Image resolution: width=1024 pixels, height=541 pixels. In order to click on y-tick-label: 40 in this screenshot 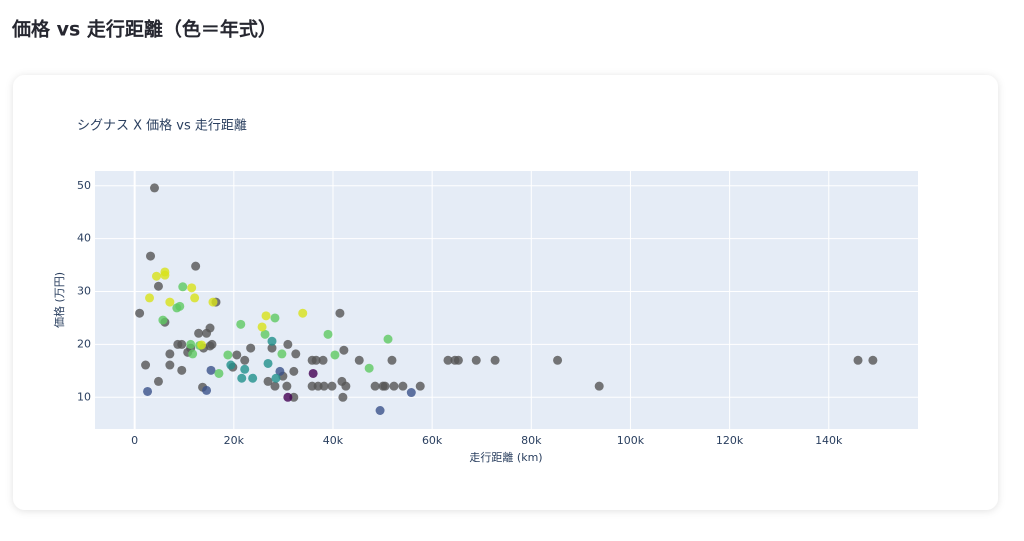, I will do `click(84, 238)`.